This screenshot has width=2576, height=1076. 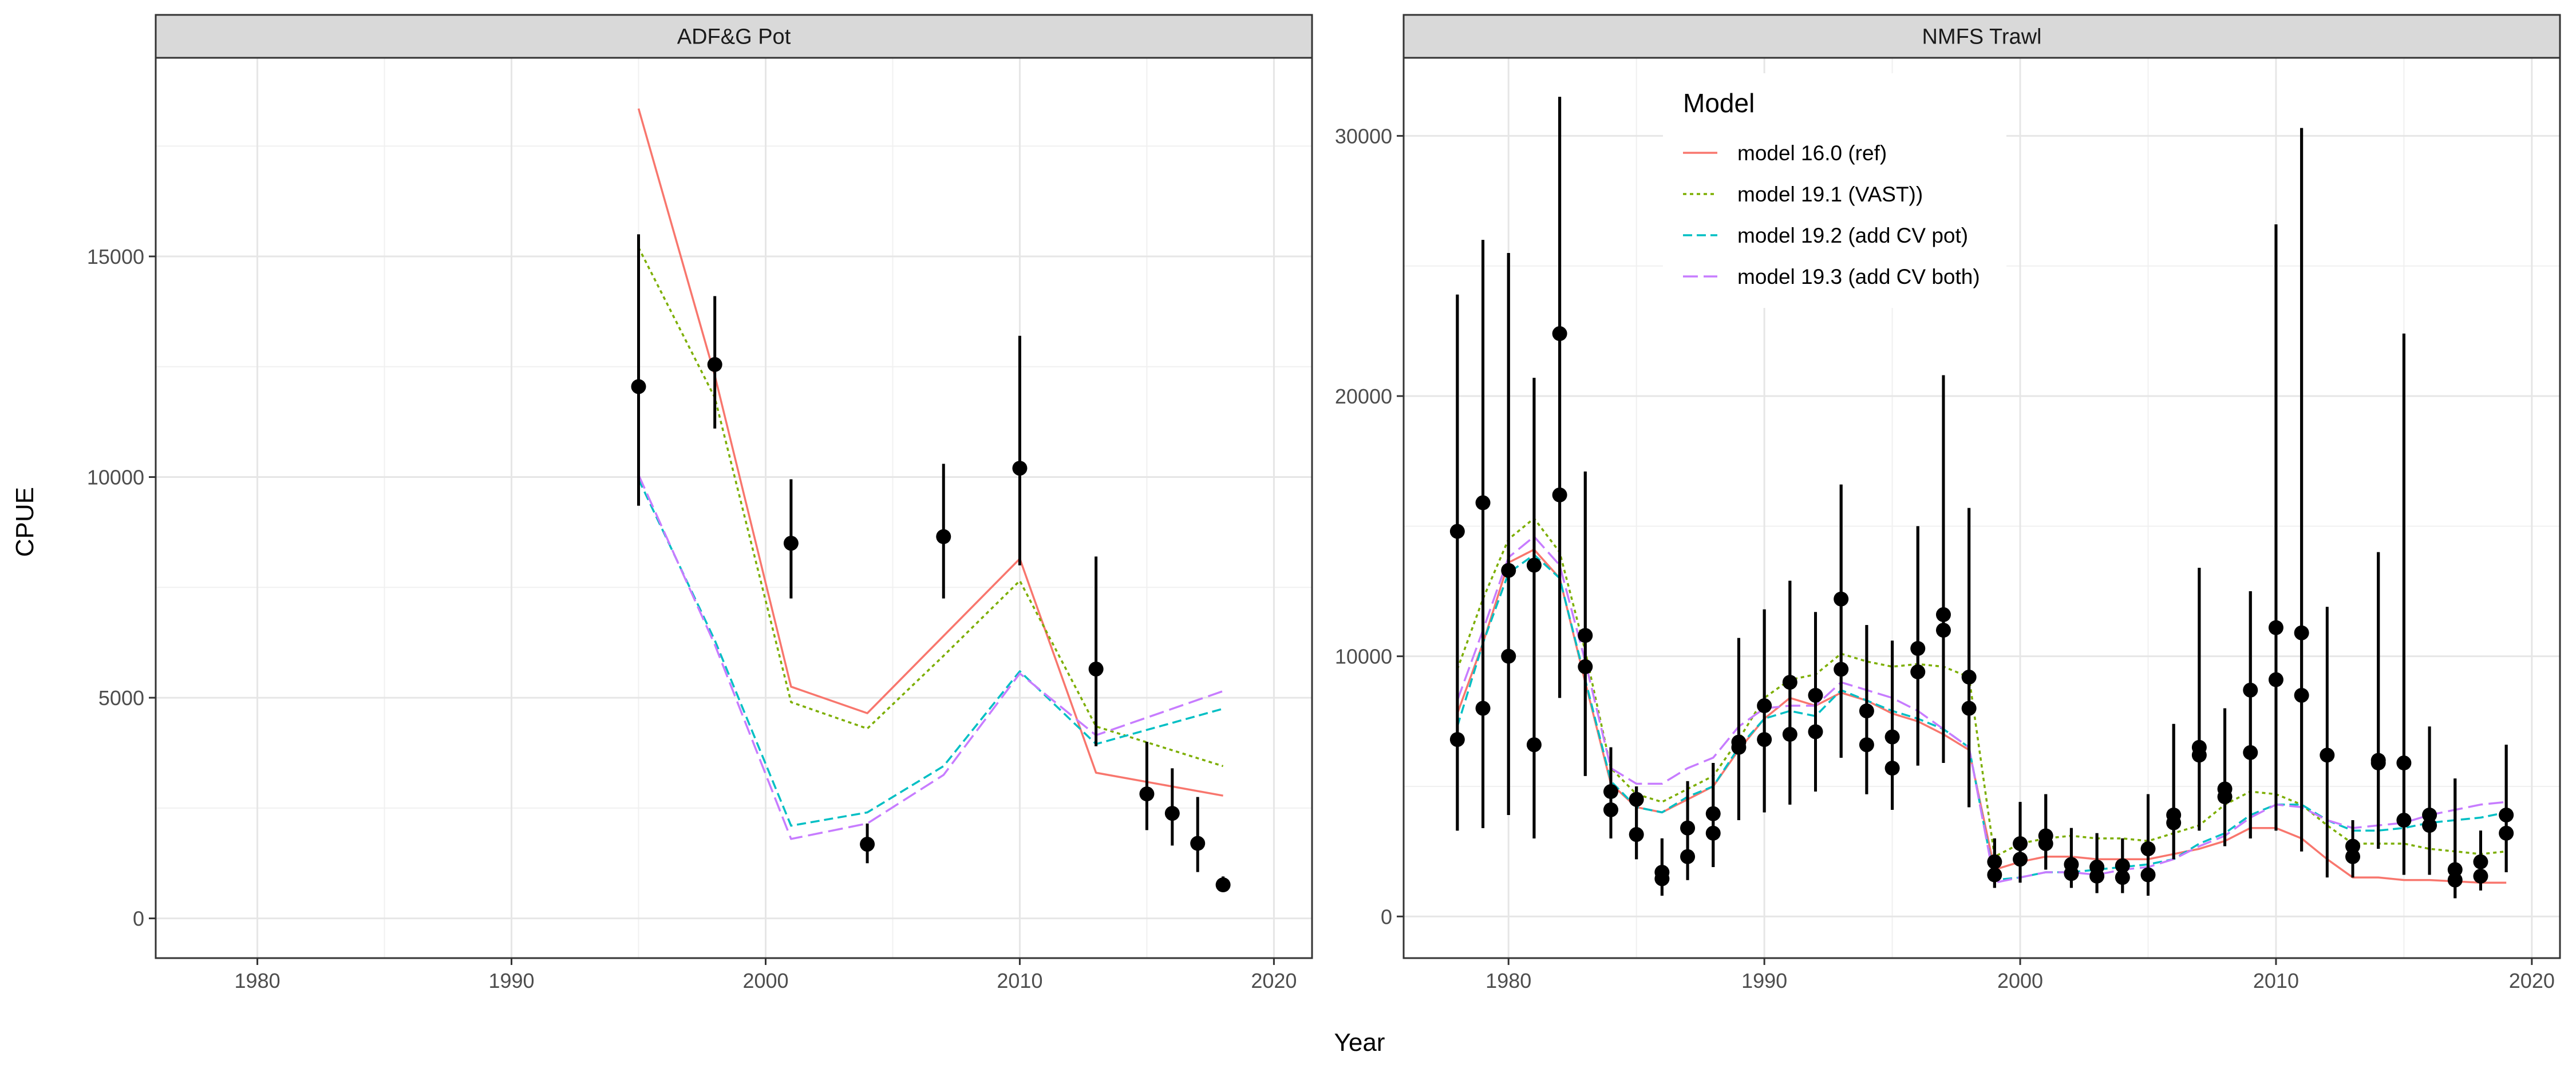 I want to click on legend-background, so click(x=1834, y=191).